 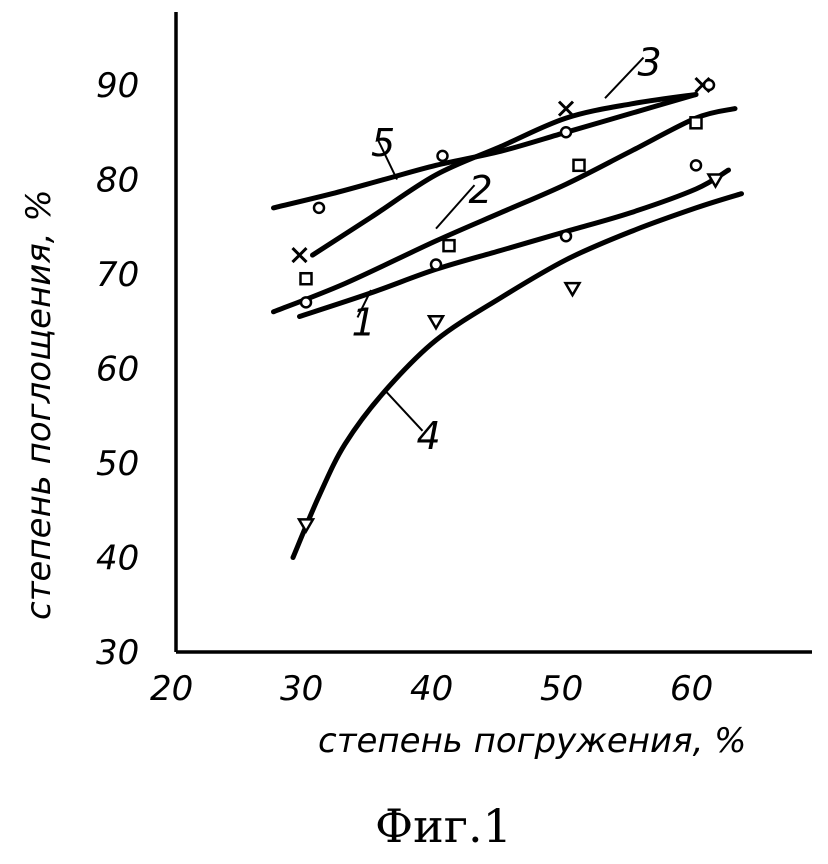 What do you see at coordinates (117, 181) in the screenshot?
I see `y-tick-label: 80` at bounding box center [117, 181].